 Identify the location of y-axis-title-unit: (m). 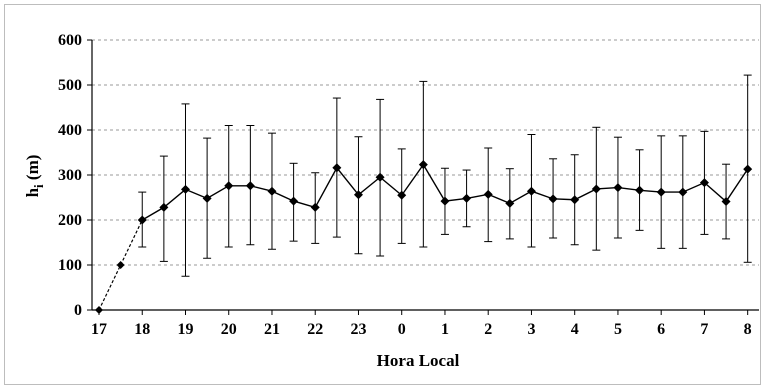
(32, 170).